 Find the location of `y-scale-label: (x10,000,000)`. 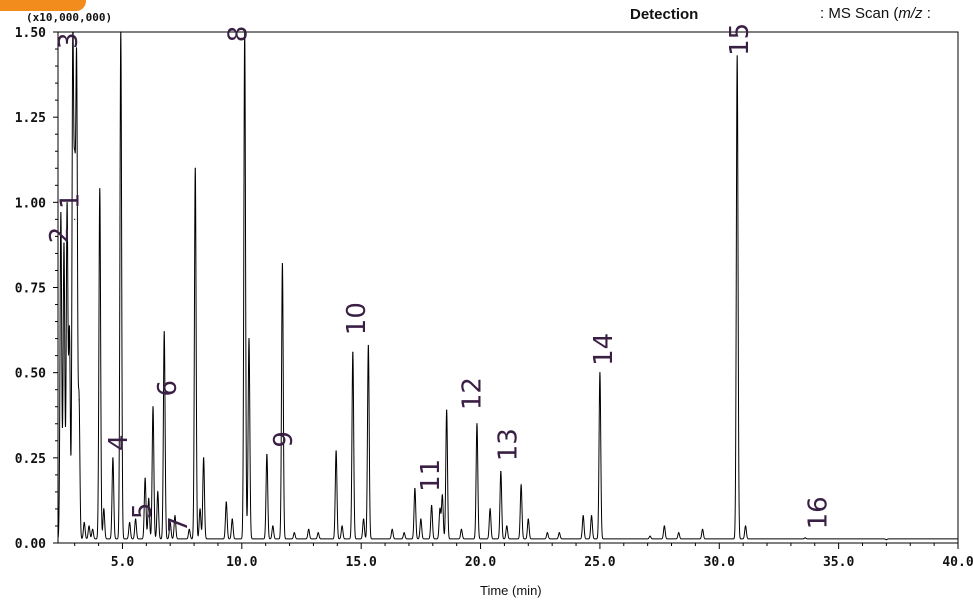

y-scale-label: (x10,000,000) is located at coordinates (69, 17).